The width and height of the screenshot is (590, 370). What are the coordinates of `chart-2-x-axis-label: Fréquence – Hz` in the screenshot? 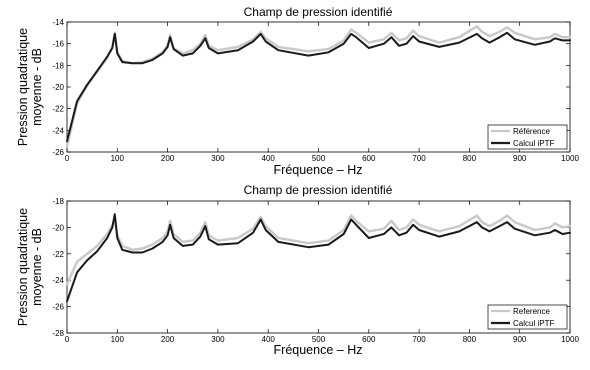 It's located at (318, 350).